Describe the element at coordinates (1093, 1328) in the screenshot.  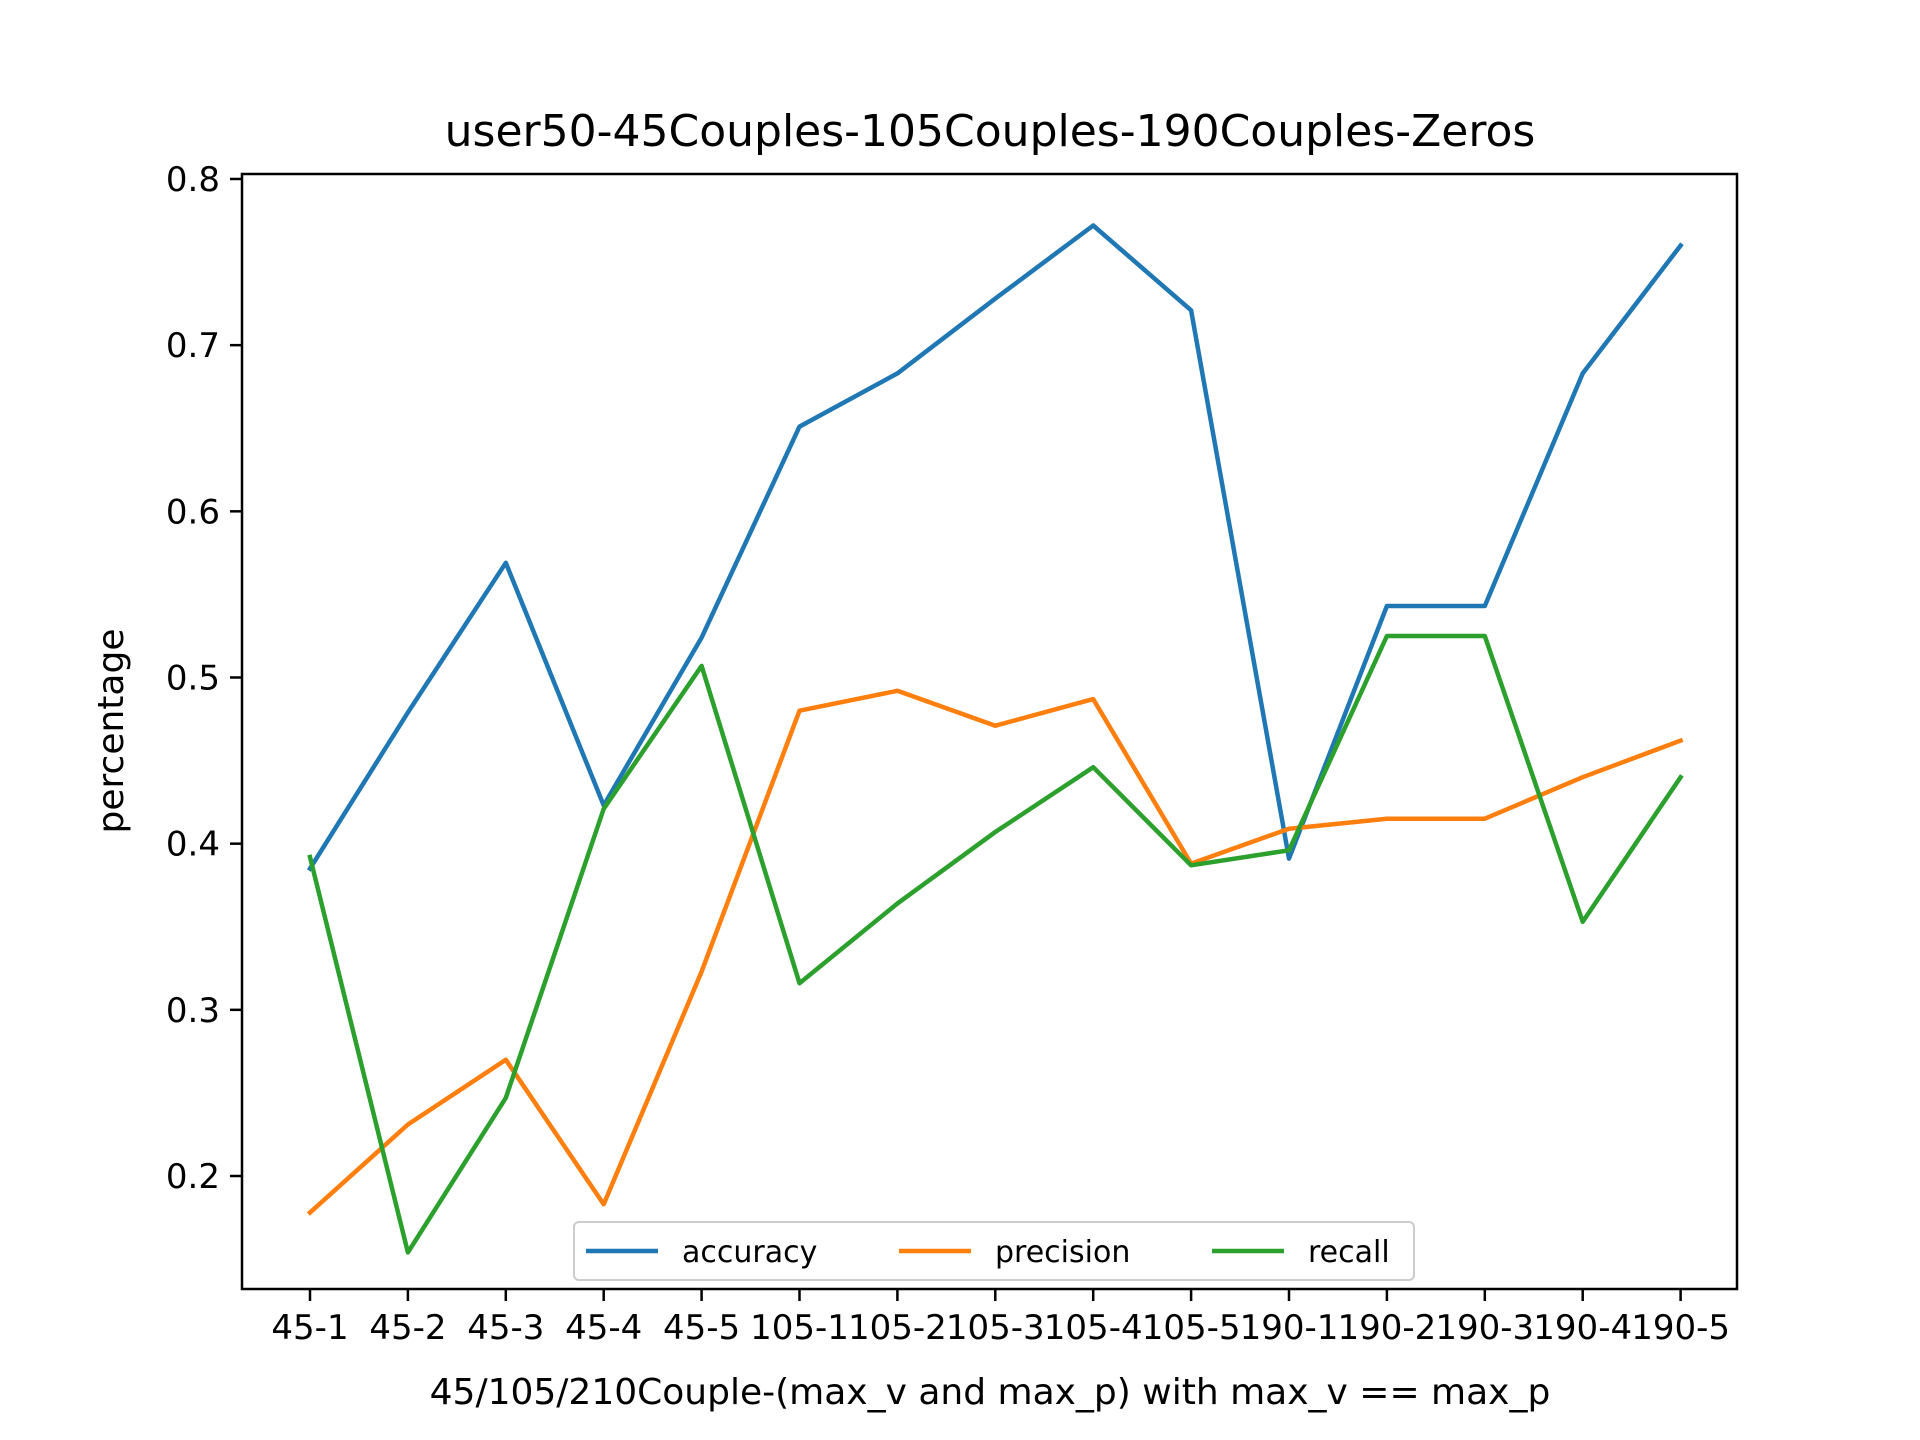
I see `x-tick-label: 105-4` at that location.